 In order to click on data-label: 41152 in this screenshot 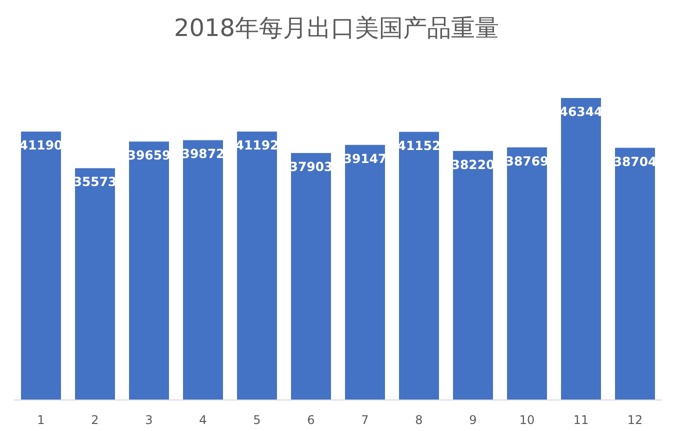, I will do `click(419, 145)`.